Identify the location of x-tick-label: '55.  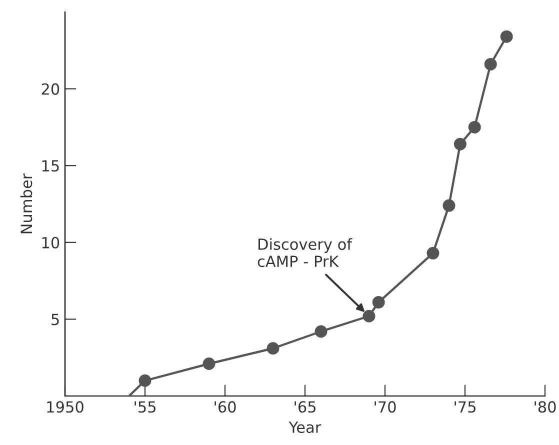
(145, 407).